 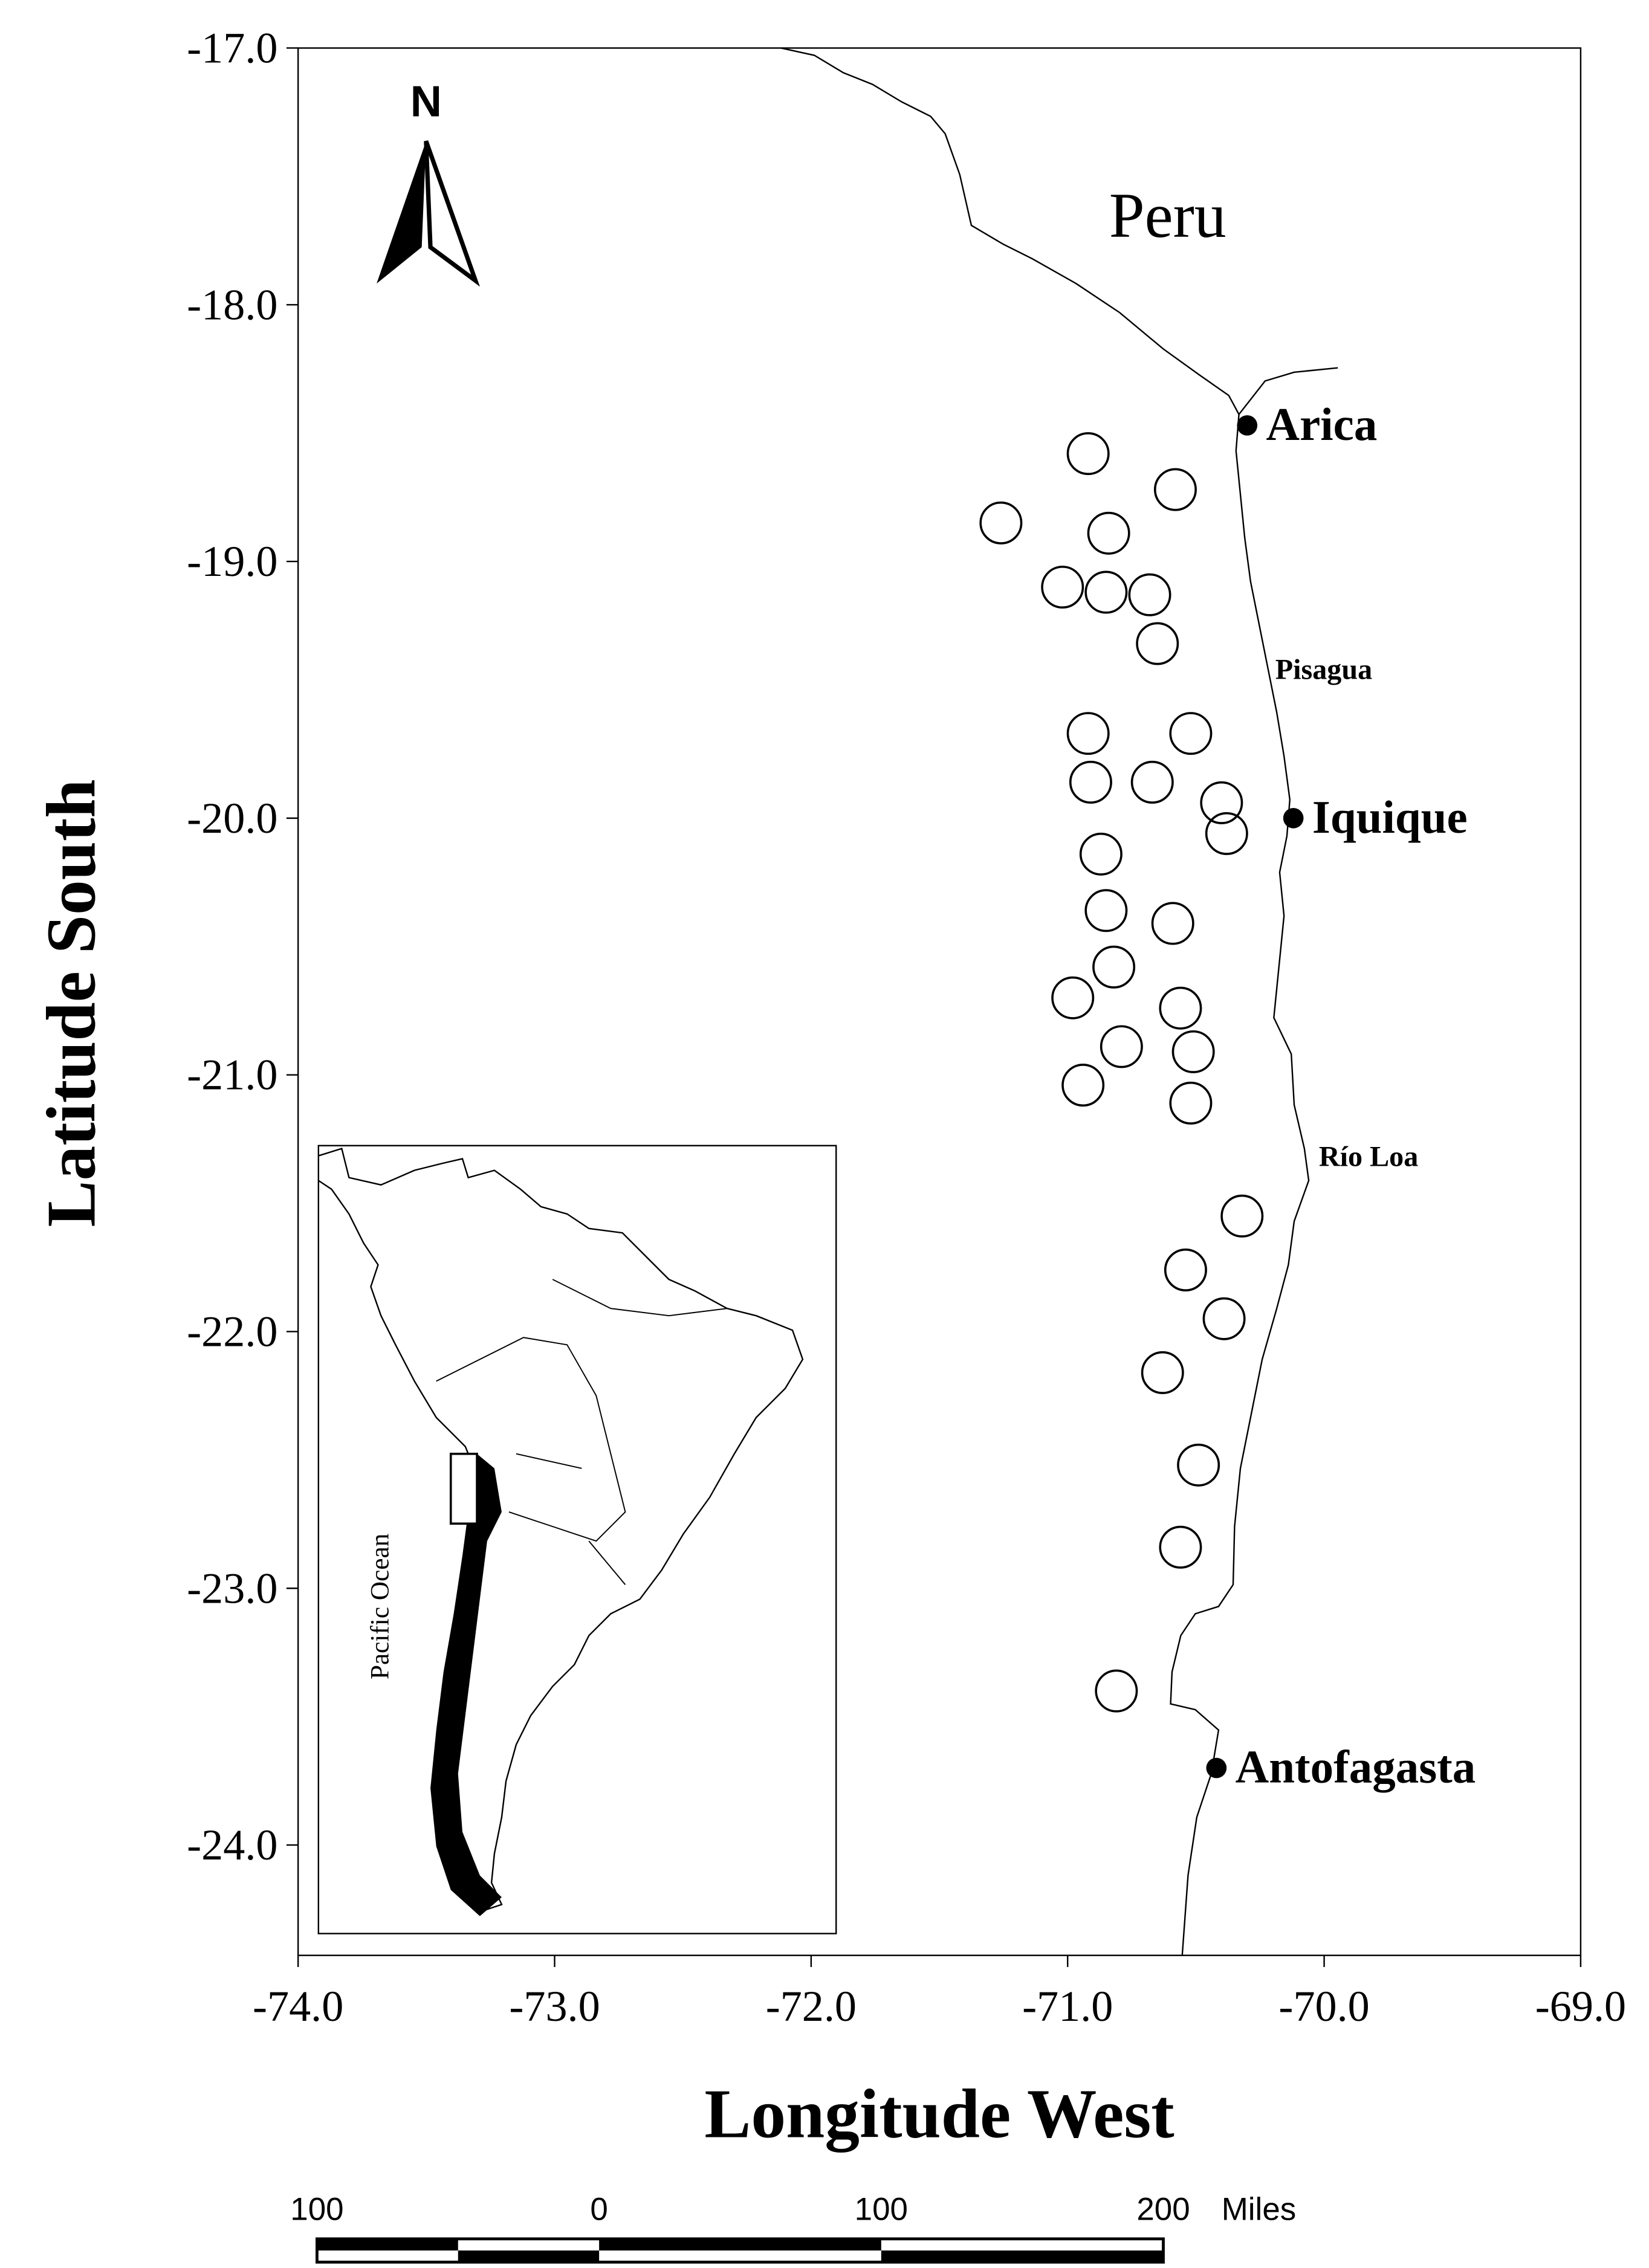 What do you see at coordinates (1163, 2210) in the screenshot?
I see `scale-label: 200` at bounding box center [1163, 2210].